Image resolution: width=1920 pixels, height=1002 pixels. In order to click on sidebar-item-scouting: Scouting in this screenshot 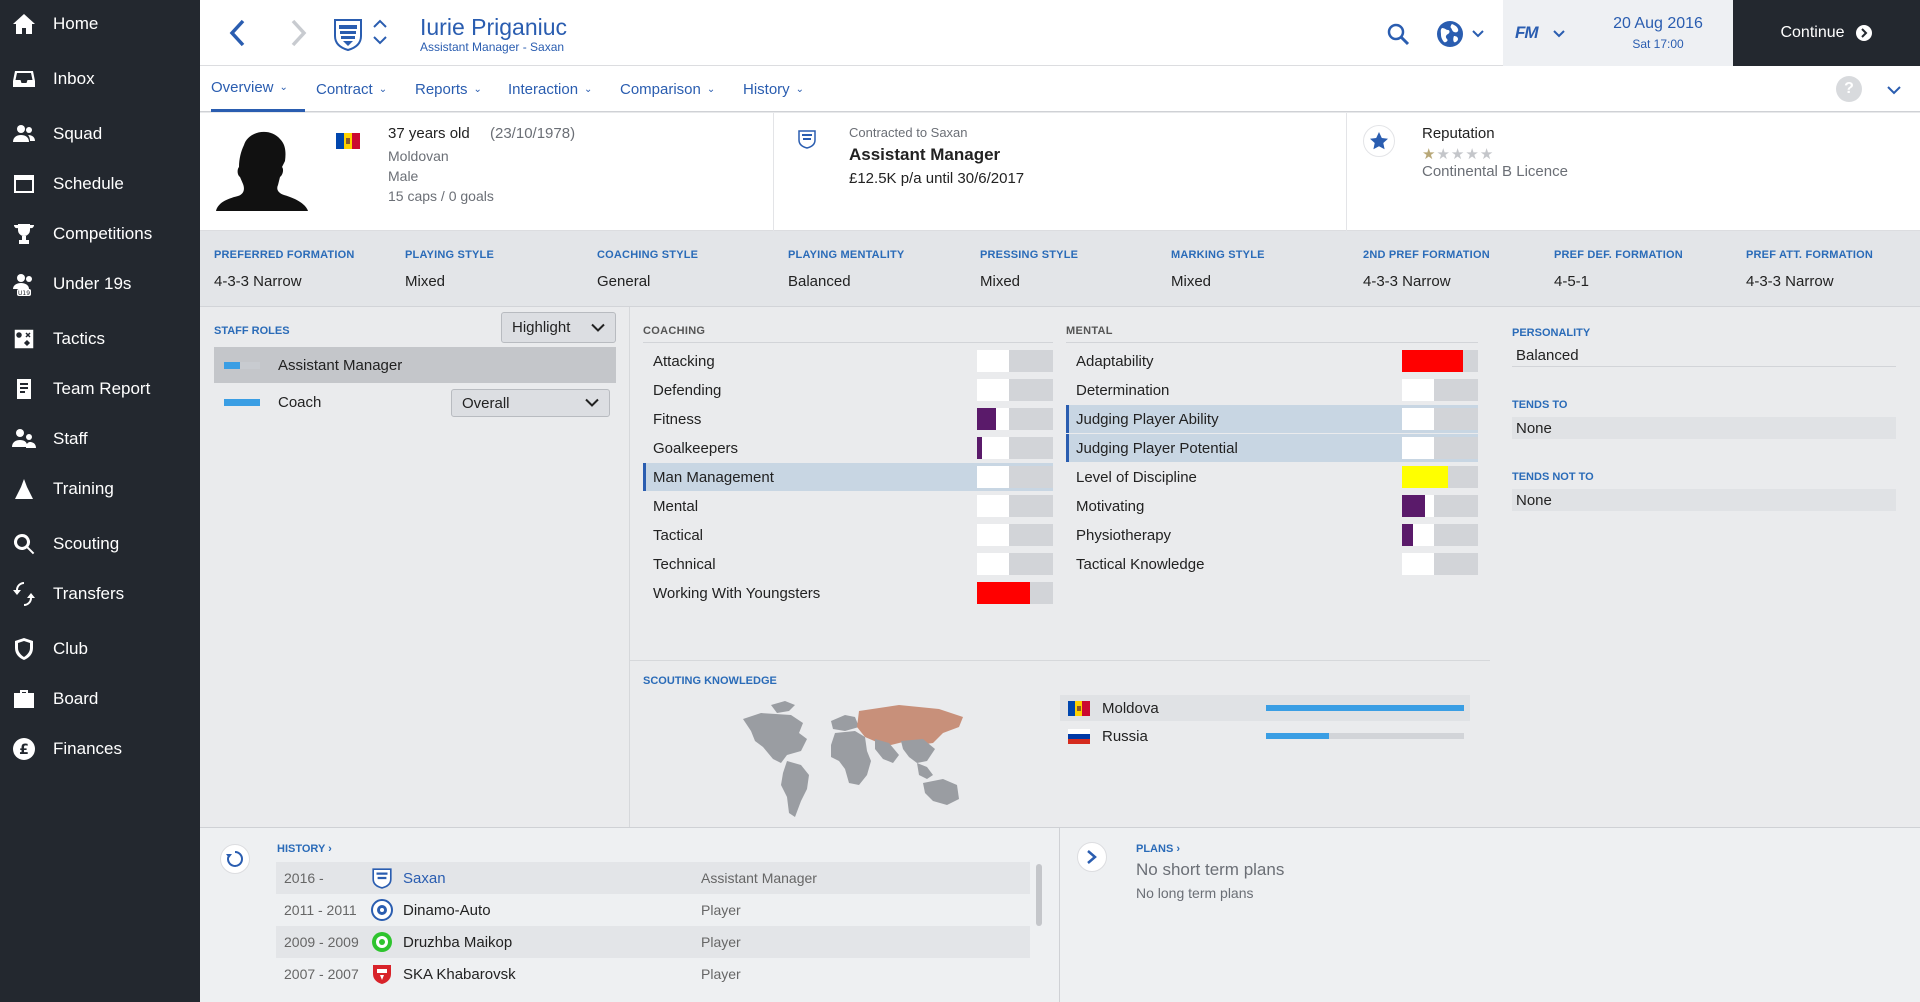, I will do `click(100, 544)`.